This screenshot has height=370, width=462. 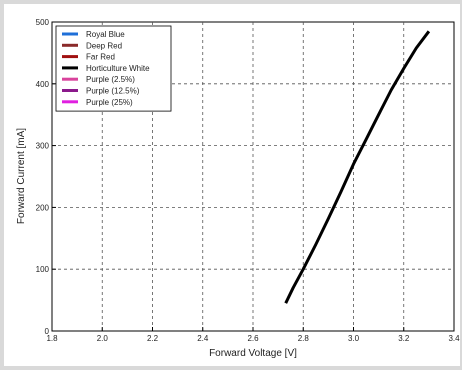 What do you see at coordinates (253, 338) in the screenshot?
I see `x-tick-label: 2.6` at bounding box center [253, 338].